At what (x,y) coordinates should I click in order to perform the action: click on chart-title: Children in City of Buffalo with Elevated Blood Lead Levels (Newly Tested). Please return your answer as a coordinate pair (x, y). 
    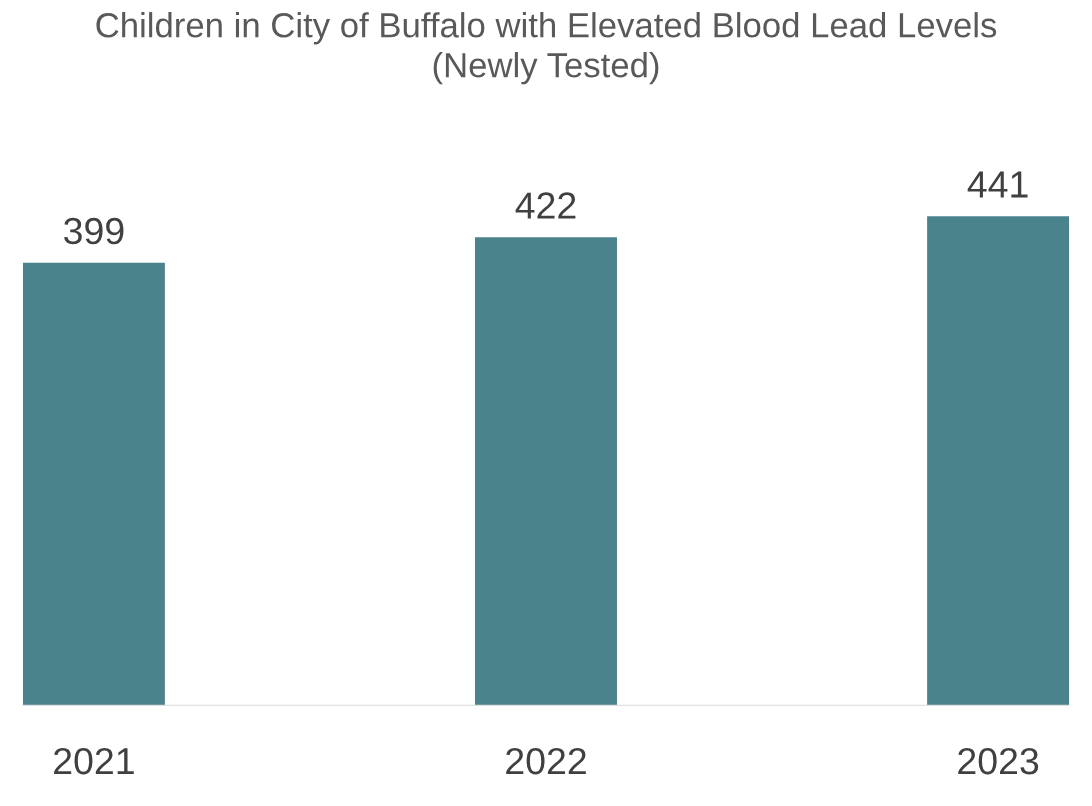
    Looking at the image, I should click on (546, 48).